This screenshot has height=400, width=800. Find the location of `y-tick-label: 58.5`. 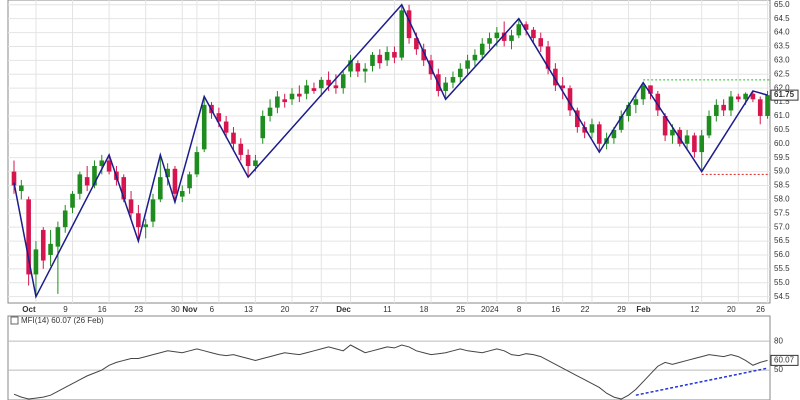

y-tick-label: 58.5 is located at coordinates (782, 185).